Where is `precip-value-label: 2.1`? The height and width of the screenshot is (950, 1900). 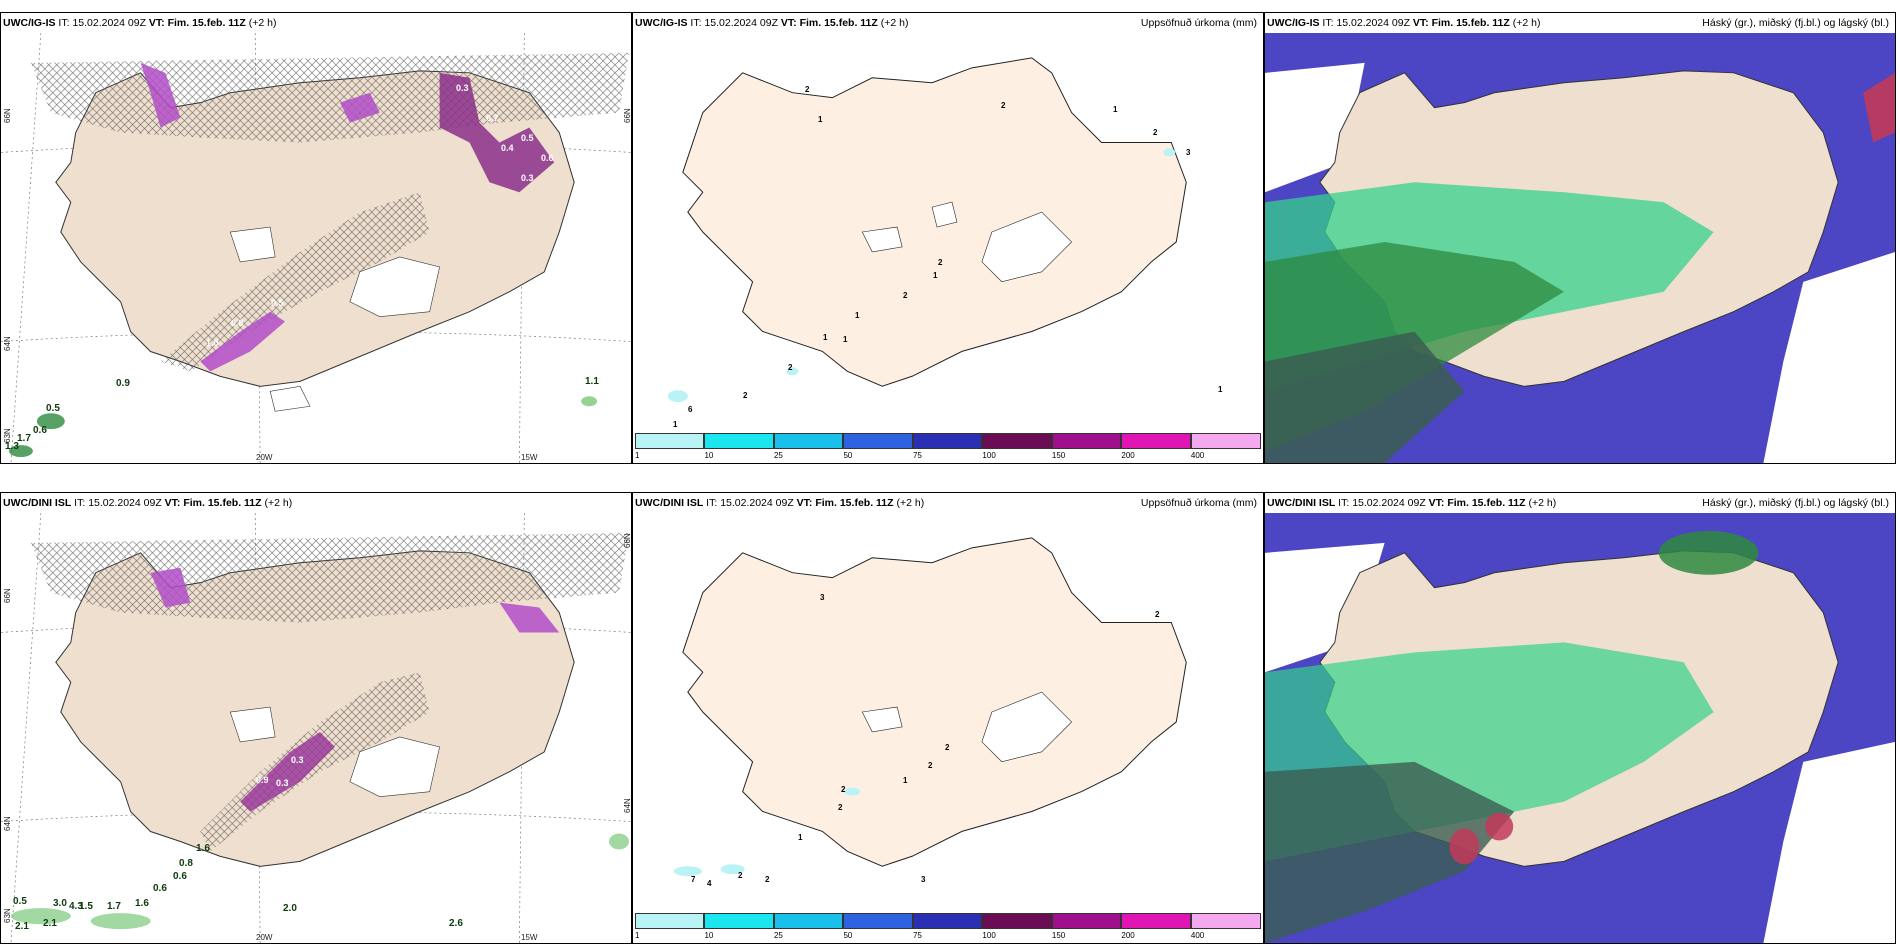 precip-value-label: 2.1 is located at coordinates (50, 923).